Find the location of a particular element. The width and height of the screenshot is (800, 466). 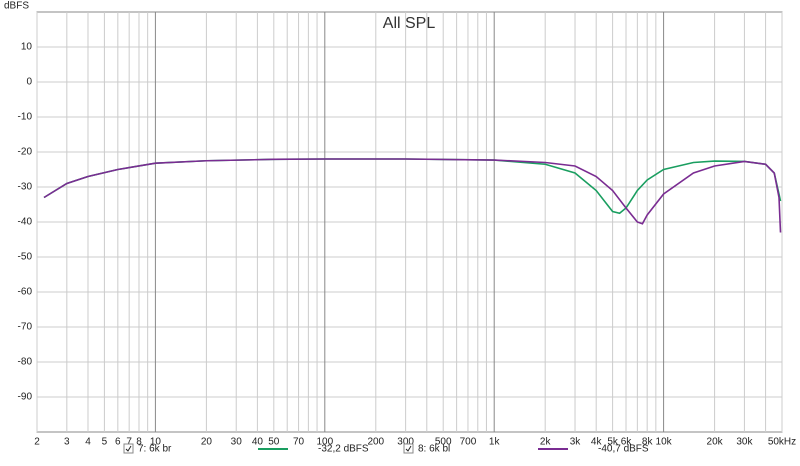

x-tick-label: 6 is located at coordinates (118, 442).